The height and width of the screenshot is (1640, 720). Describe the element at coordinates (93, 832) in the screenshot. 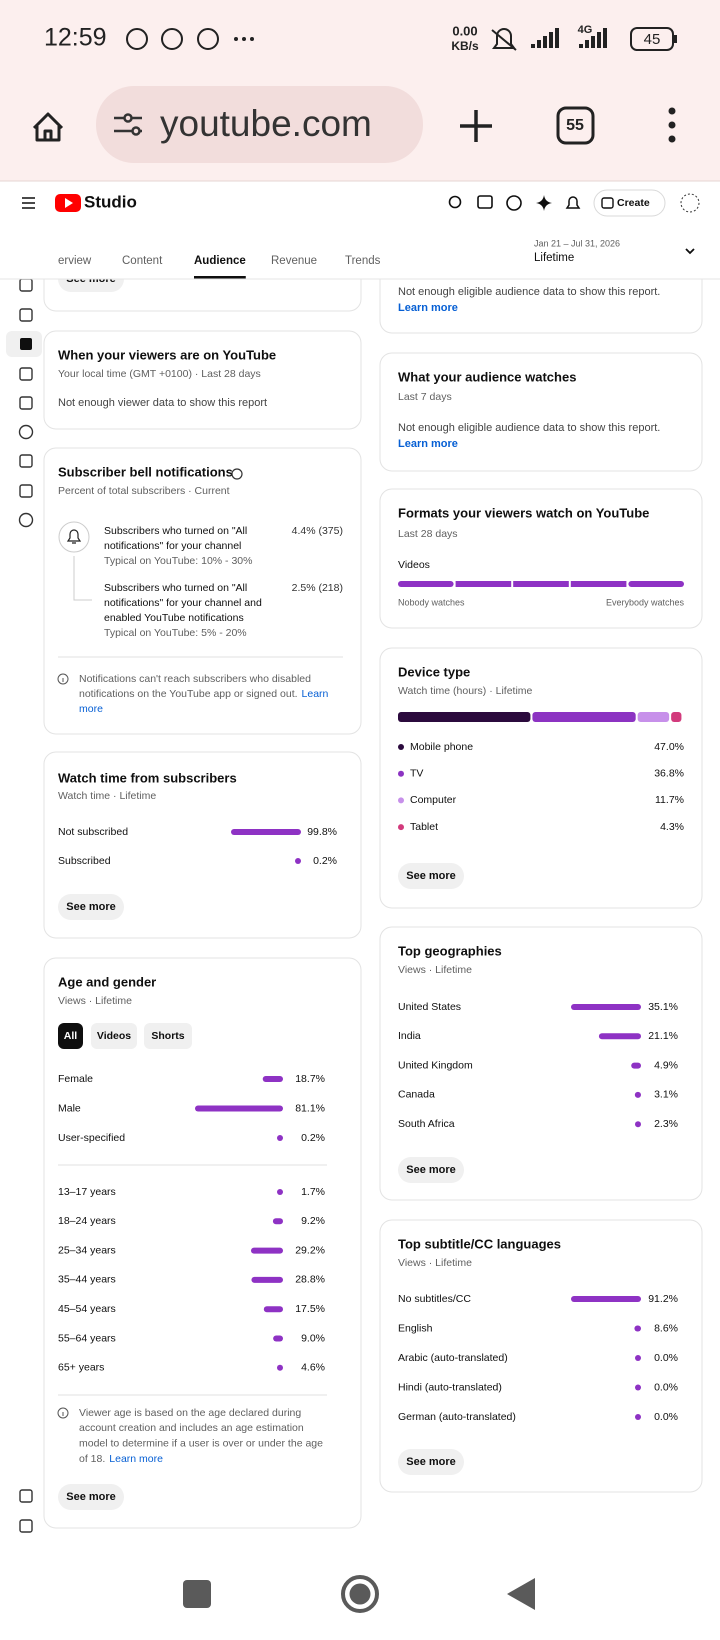

I see `row-label: Not subscribed` at that location.